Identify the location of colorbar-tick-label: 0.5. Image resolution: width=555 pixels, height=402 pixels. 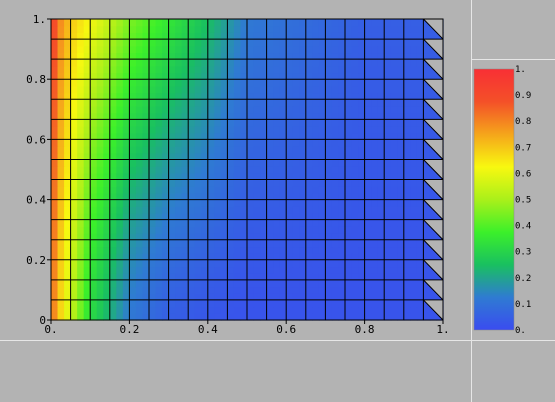
(523, 201).